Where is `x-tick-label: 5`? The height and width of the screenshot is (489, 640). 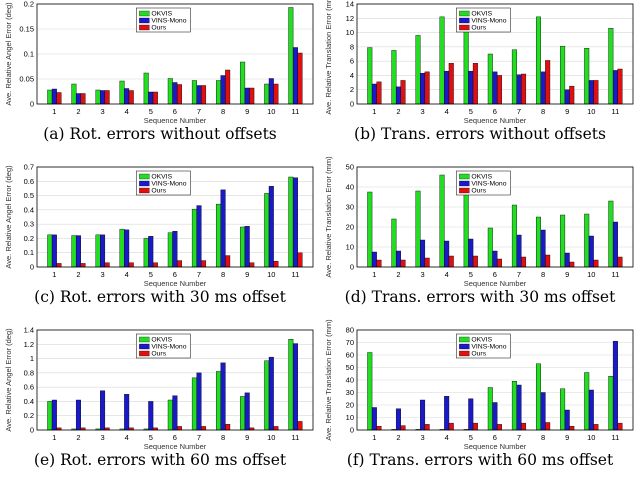
x-tick-label: 5 is located at coordinates (151, 437).